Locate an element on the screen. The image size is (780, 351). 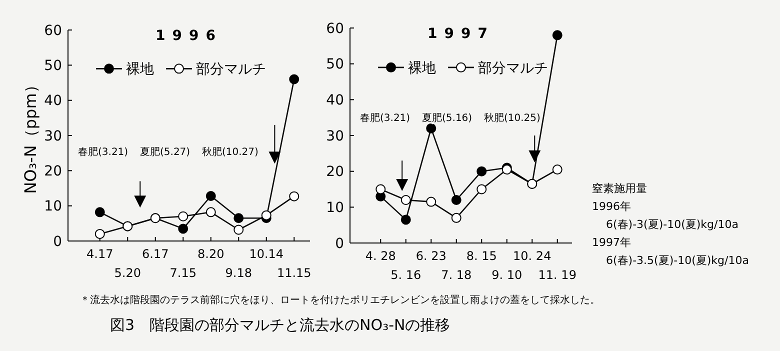
text: 窒素施用量 is located at coordinates (619, 188).